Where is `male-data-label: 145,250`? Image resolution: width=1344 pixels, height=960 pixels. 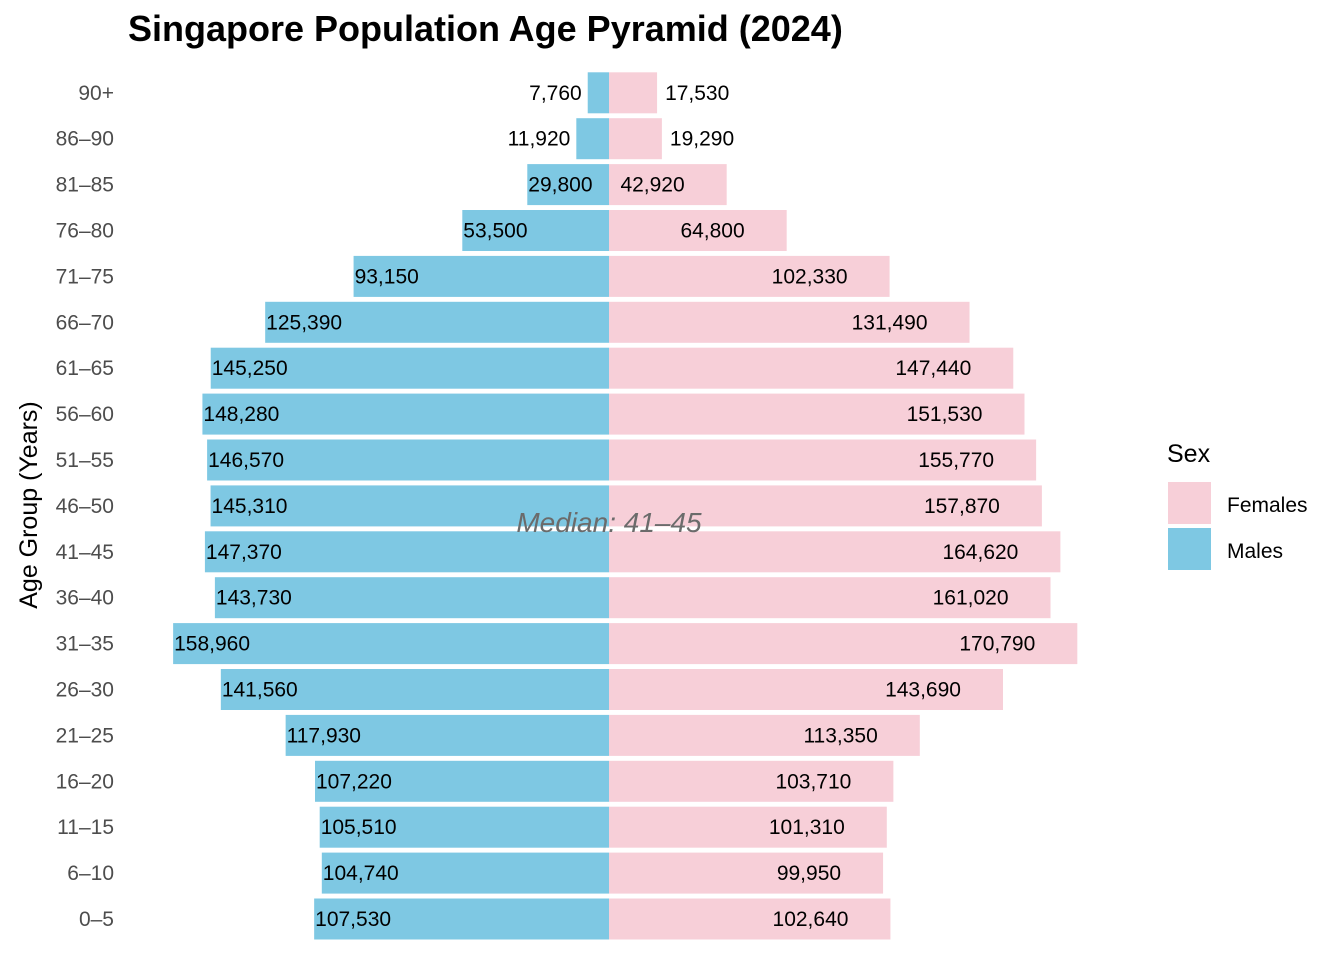 male-data-label: 145,250 is located at coordinates (250, 368).